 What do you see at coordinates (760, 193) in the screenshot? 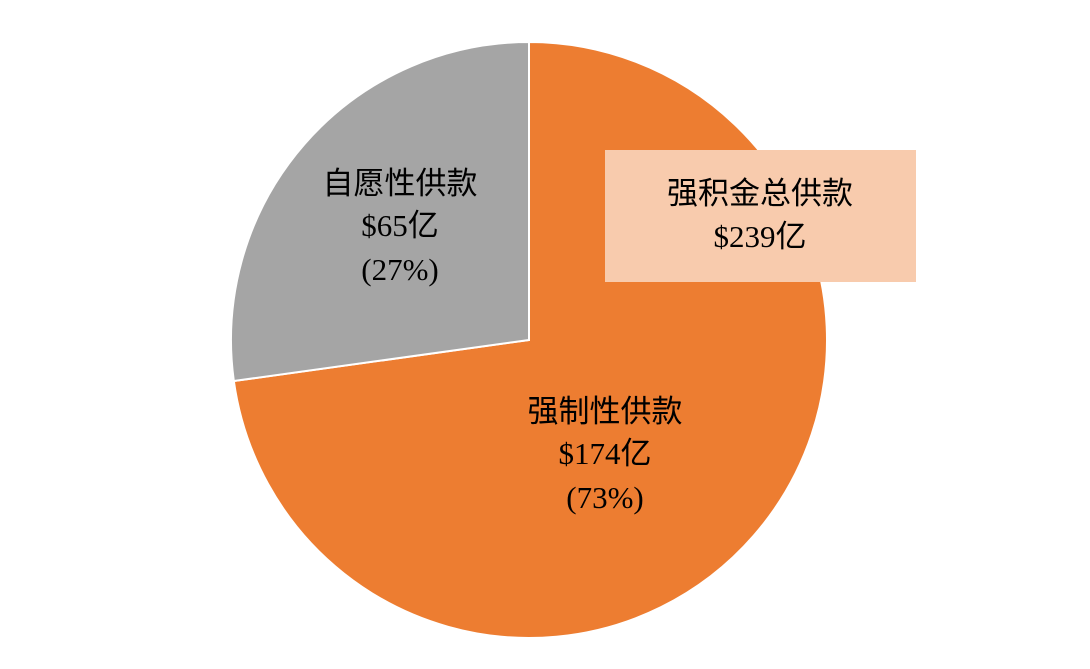
I see `total-title: 强积金总供款` at bounding box center [760, 193].